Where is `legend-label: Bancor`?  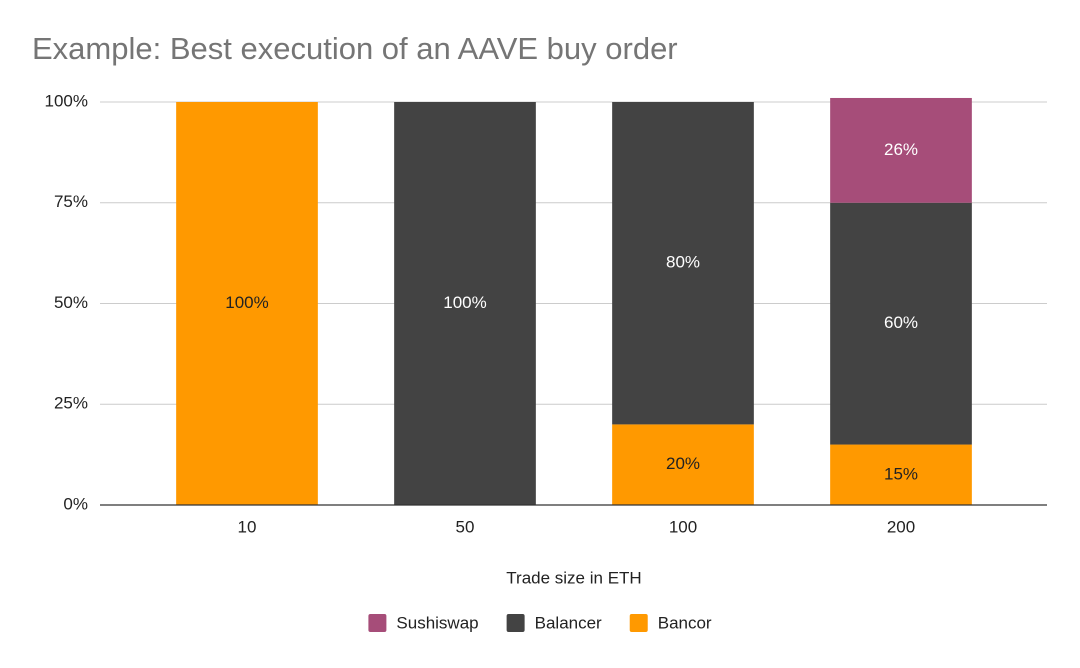
legend-label: Bancor is located at coordinates (685, 622).